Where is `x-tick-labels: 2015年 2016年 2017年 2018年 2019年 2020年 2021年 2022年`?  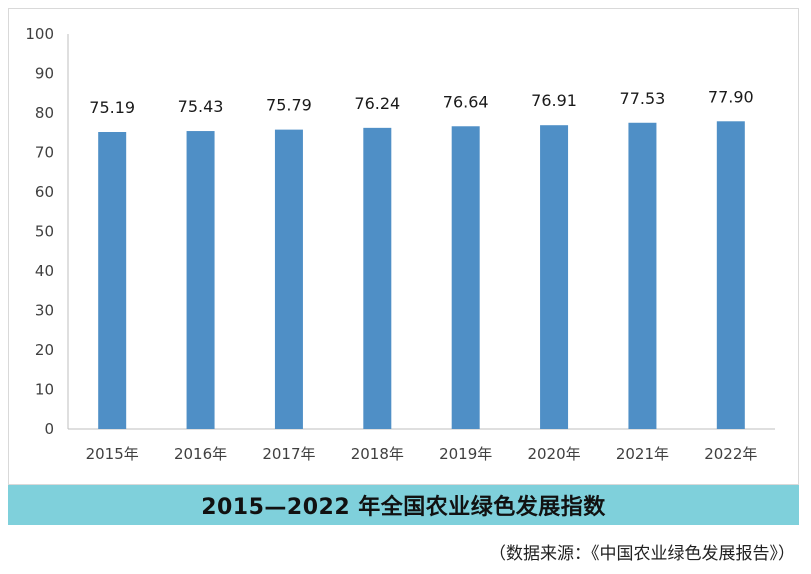
x-tick-labels: 2015年 2016年 2017年 2018年 2019年 2020年 2021年 2022年 is located at coordinates (422, 454).